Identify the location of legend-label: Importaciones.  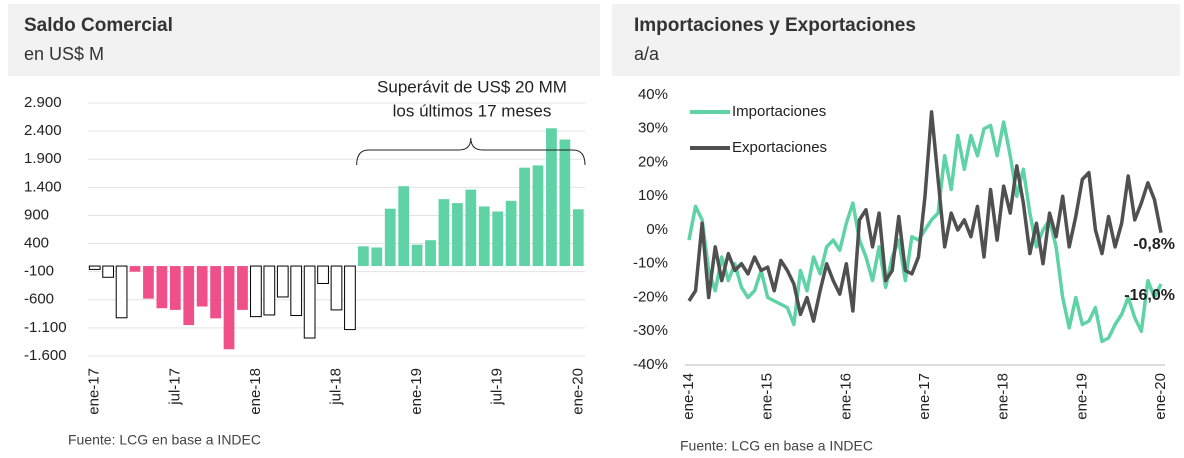
(779, 111).